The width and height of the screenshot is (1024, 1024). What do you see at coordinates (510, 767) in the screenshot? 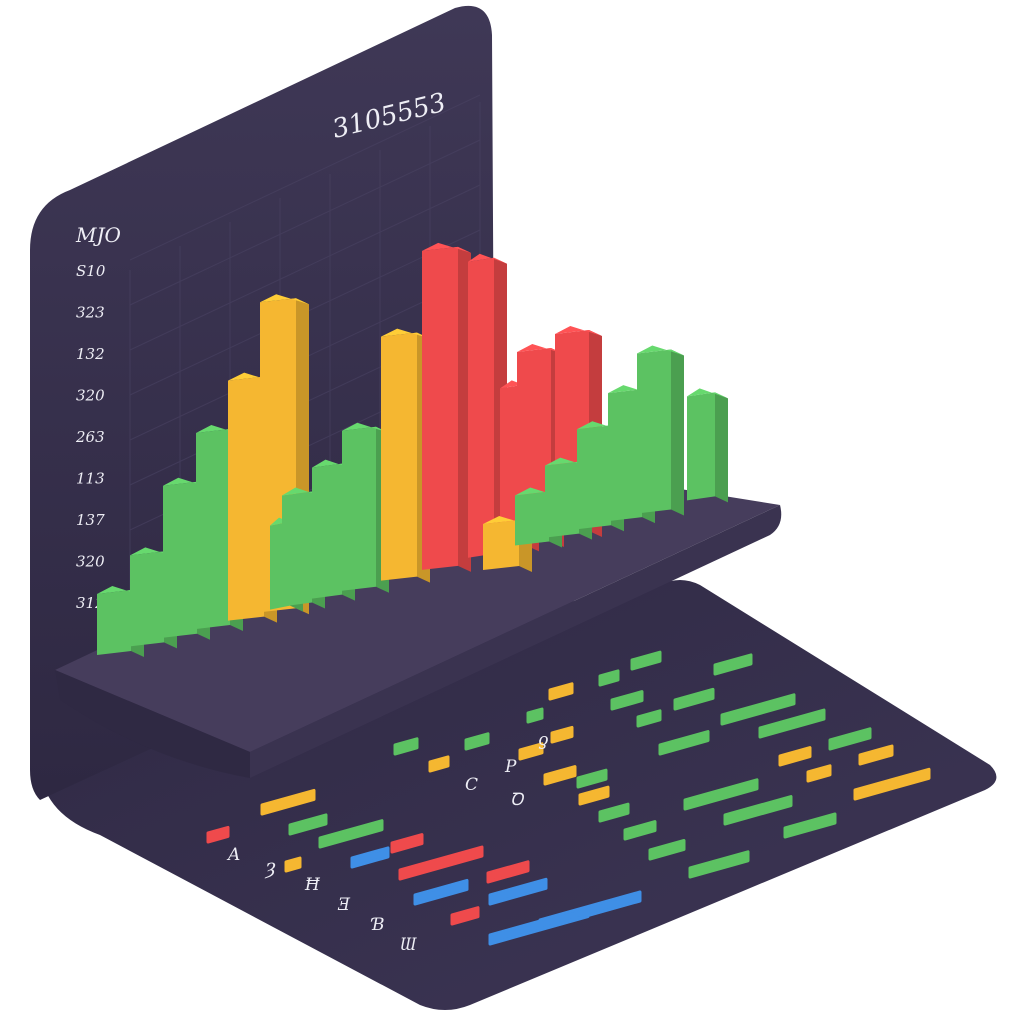
I see `floor-label: P` at bounding box center [510, 767].